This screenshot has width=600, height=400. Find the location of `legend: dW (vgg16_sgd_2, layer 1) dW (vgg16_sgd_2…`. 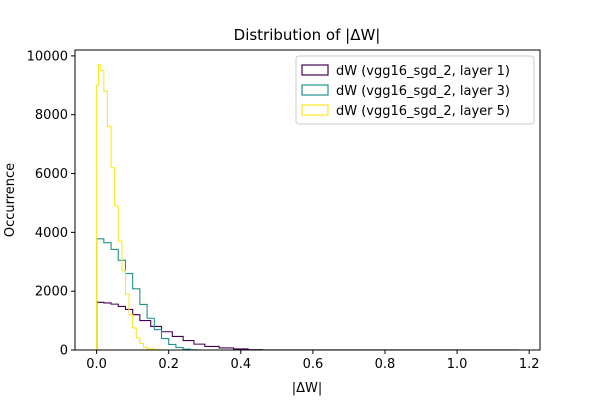

legend: dW (vgg16_sgd_2, layer 1) dW (vgg16_sgd_2… is located at coordinates (415, 90).